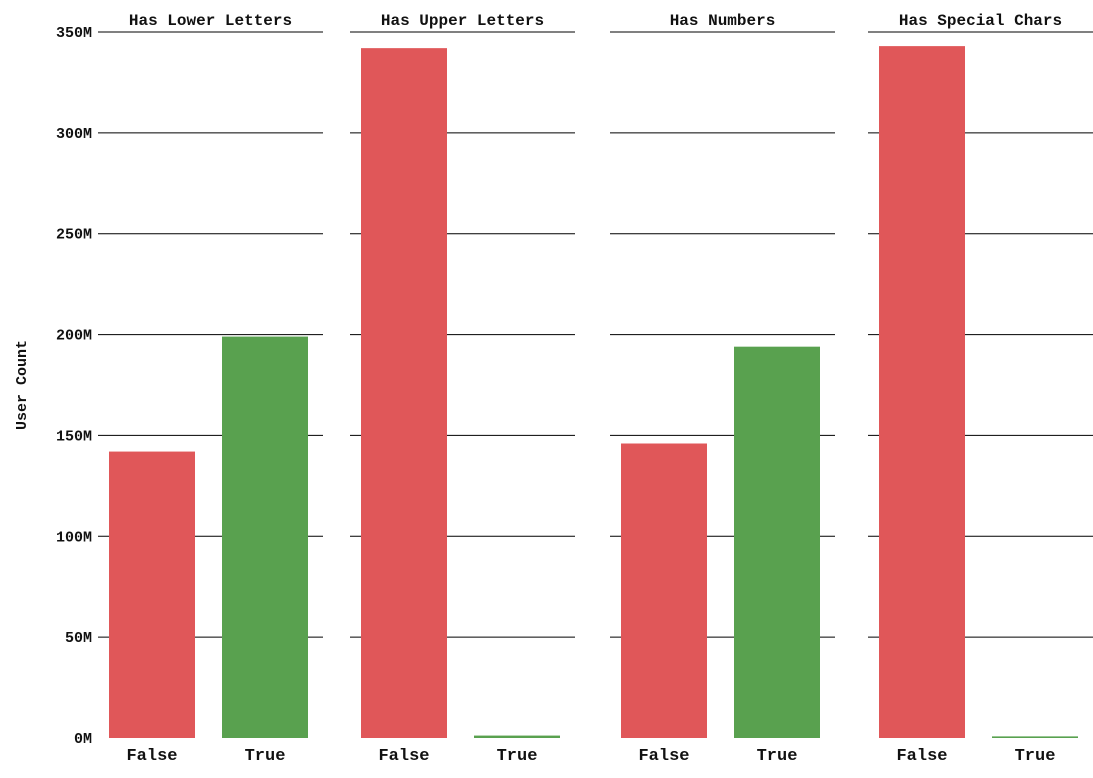 The height and width of the screenshot is (778, 1093). Describe the element at coordinates (74, 436) in the screenshot. I see `y-tick-label: 150M` at that location.